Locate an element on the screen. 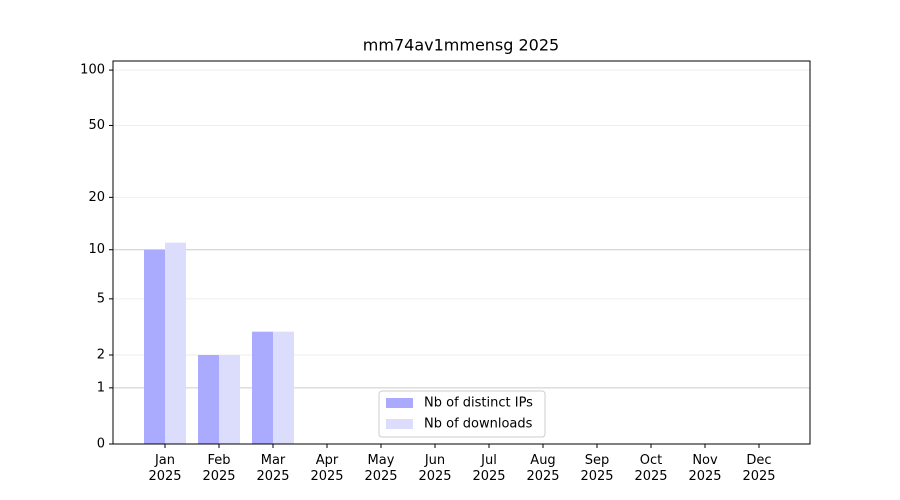 The height and width of the screenshot is (500, 900). x-tick-label: Jan 2025 is located at coordinates (165, 468).